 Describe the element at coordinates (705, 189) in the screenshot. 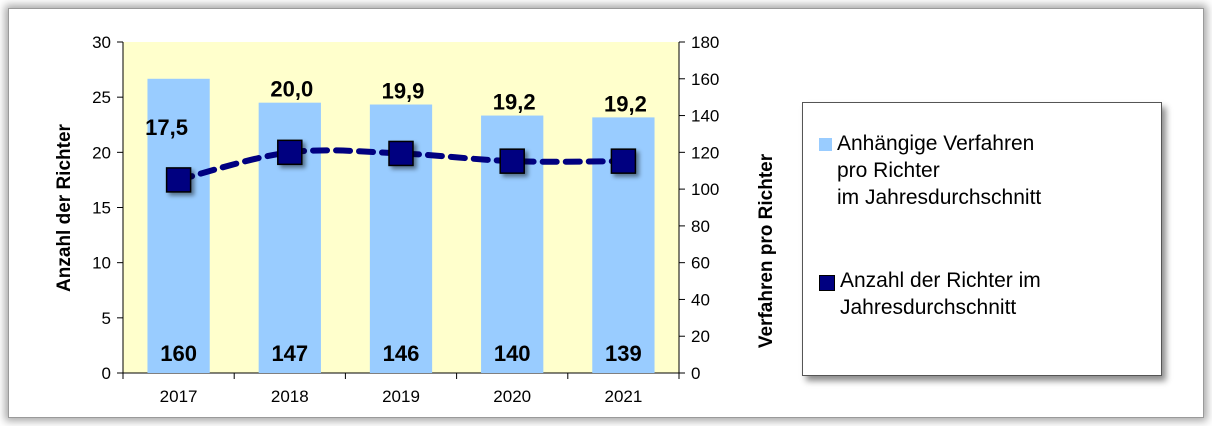

I see `y-right-tick-label: 100` at that location.